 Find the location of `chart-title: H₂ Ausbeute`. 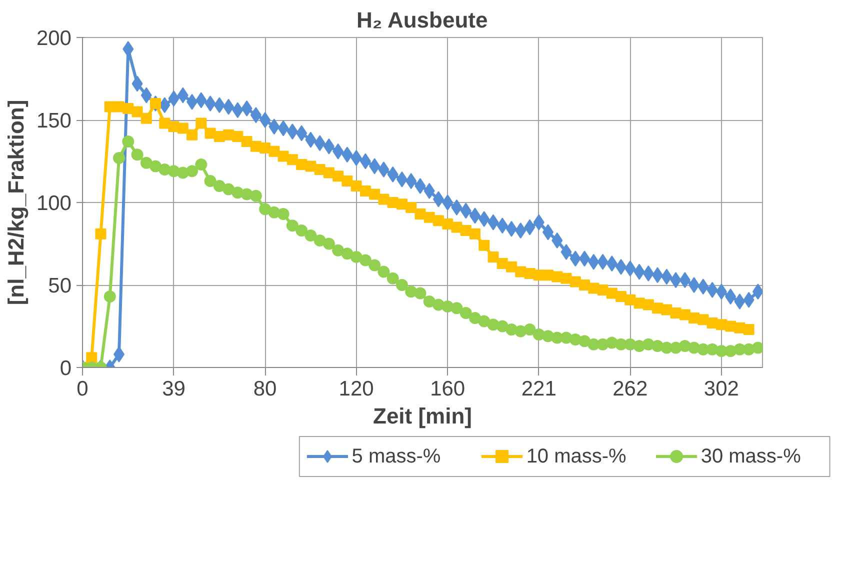

chart-title: H₂ Ausbeute is located at coordinates (422, 20).